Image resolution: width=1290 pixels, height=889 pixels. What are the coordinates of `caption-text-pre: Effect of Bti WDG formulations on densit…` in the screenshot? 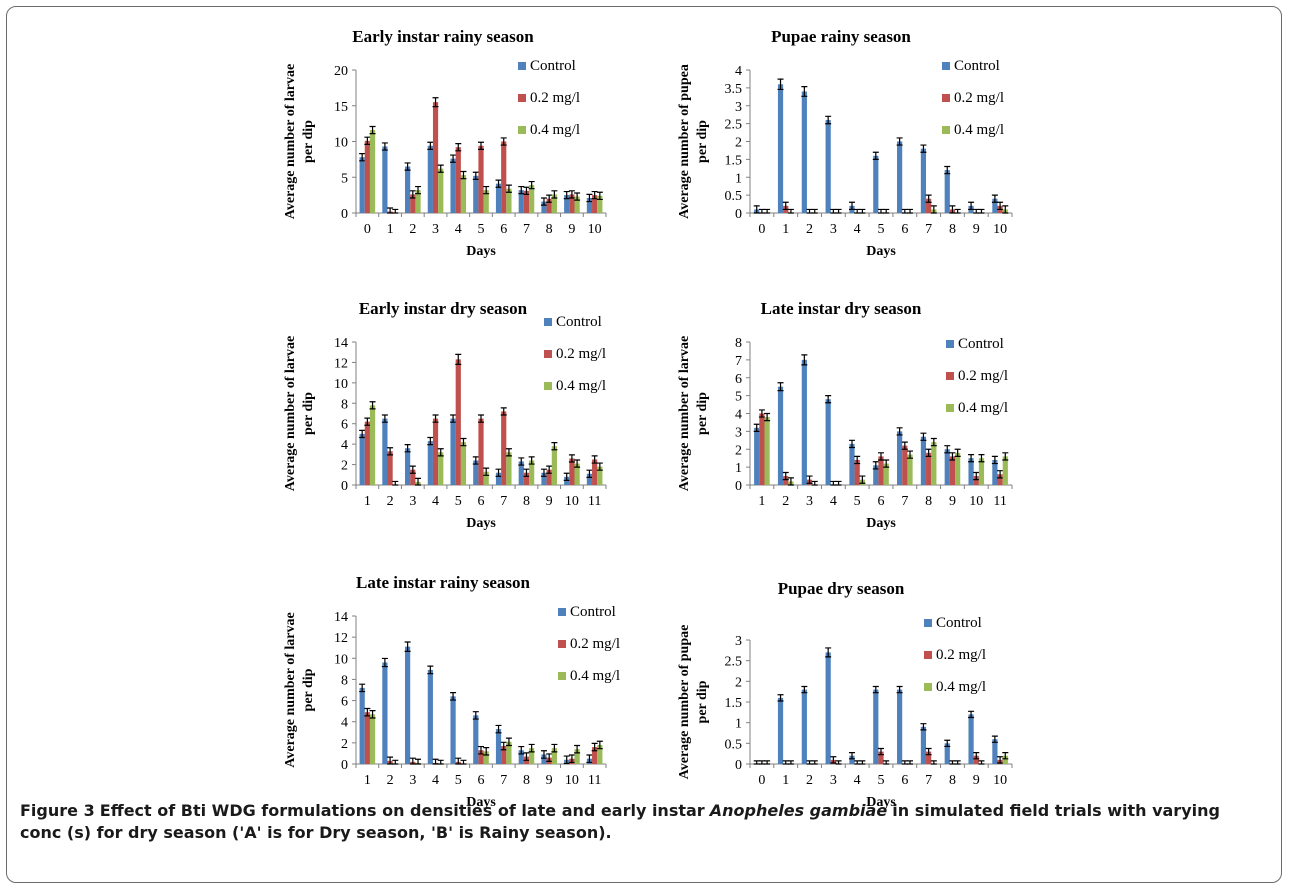 It's located at (402, 810).